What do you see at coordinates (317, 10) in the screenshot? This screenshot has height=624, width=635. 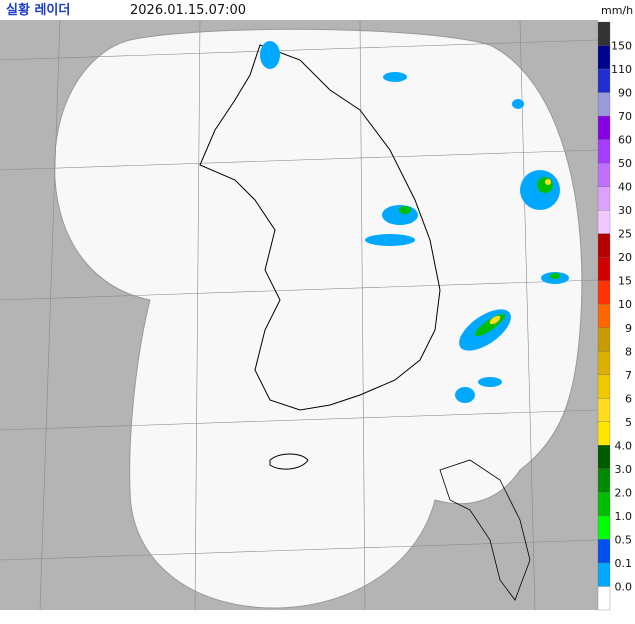 I see `header-bar` at bounding box center [317, 10].